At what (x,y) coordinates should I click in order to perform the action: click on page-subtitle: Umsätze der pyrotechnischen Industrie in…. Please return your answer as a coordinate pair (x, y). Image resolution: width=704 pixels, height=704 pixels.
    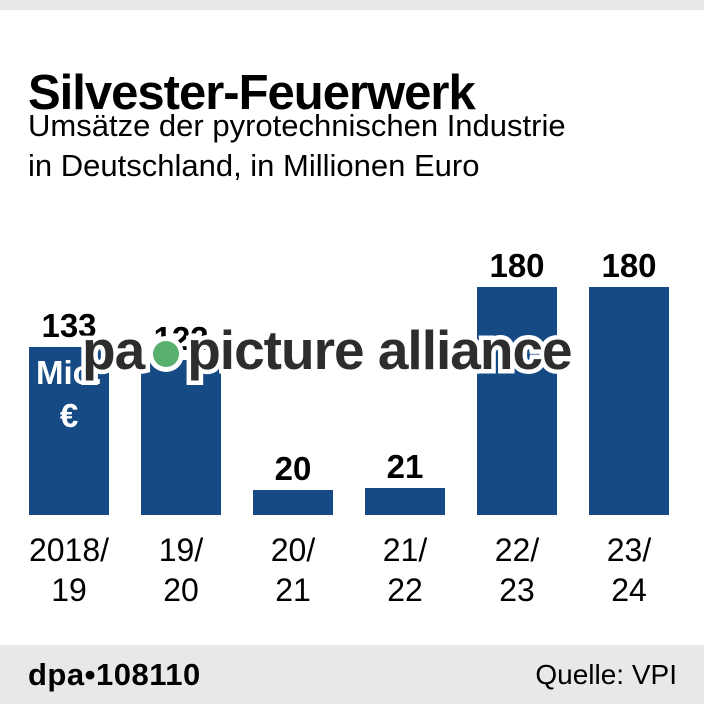
    Looking at the image, I should click on (297, 146).